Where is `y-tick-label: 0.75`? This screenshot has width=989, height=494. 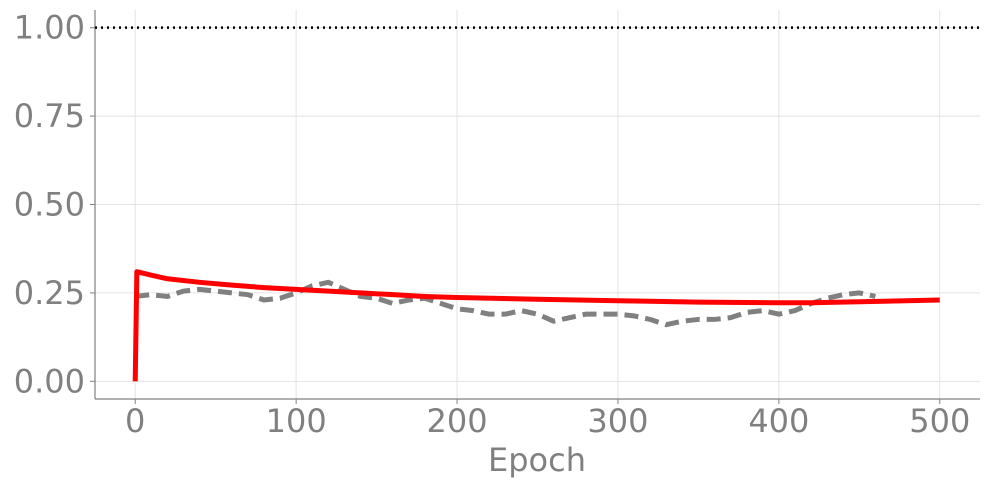
y-tick-label: 0.75 is located at coordinates (49, 116).